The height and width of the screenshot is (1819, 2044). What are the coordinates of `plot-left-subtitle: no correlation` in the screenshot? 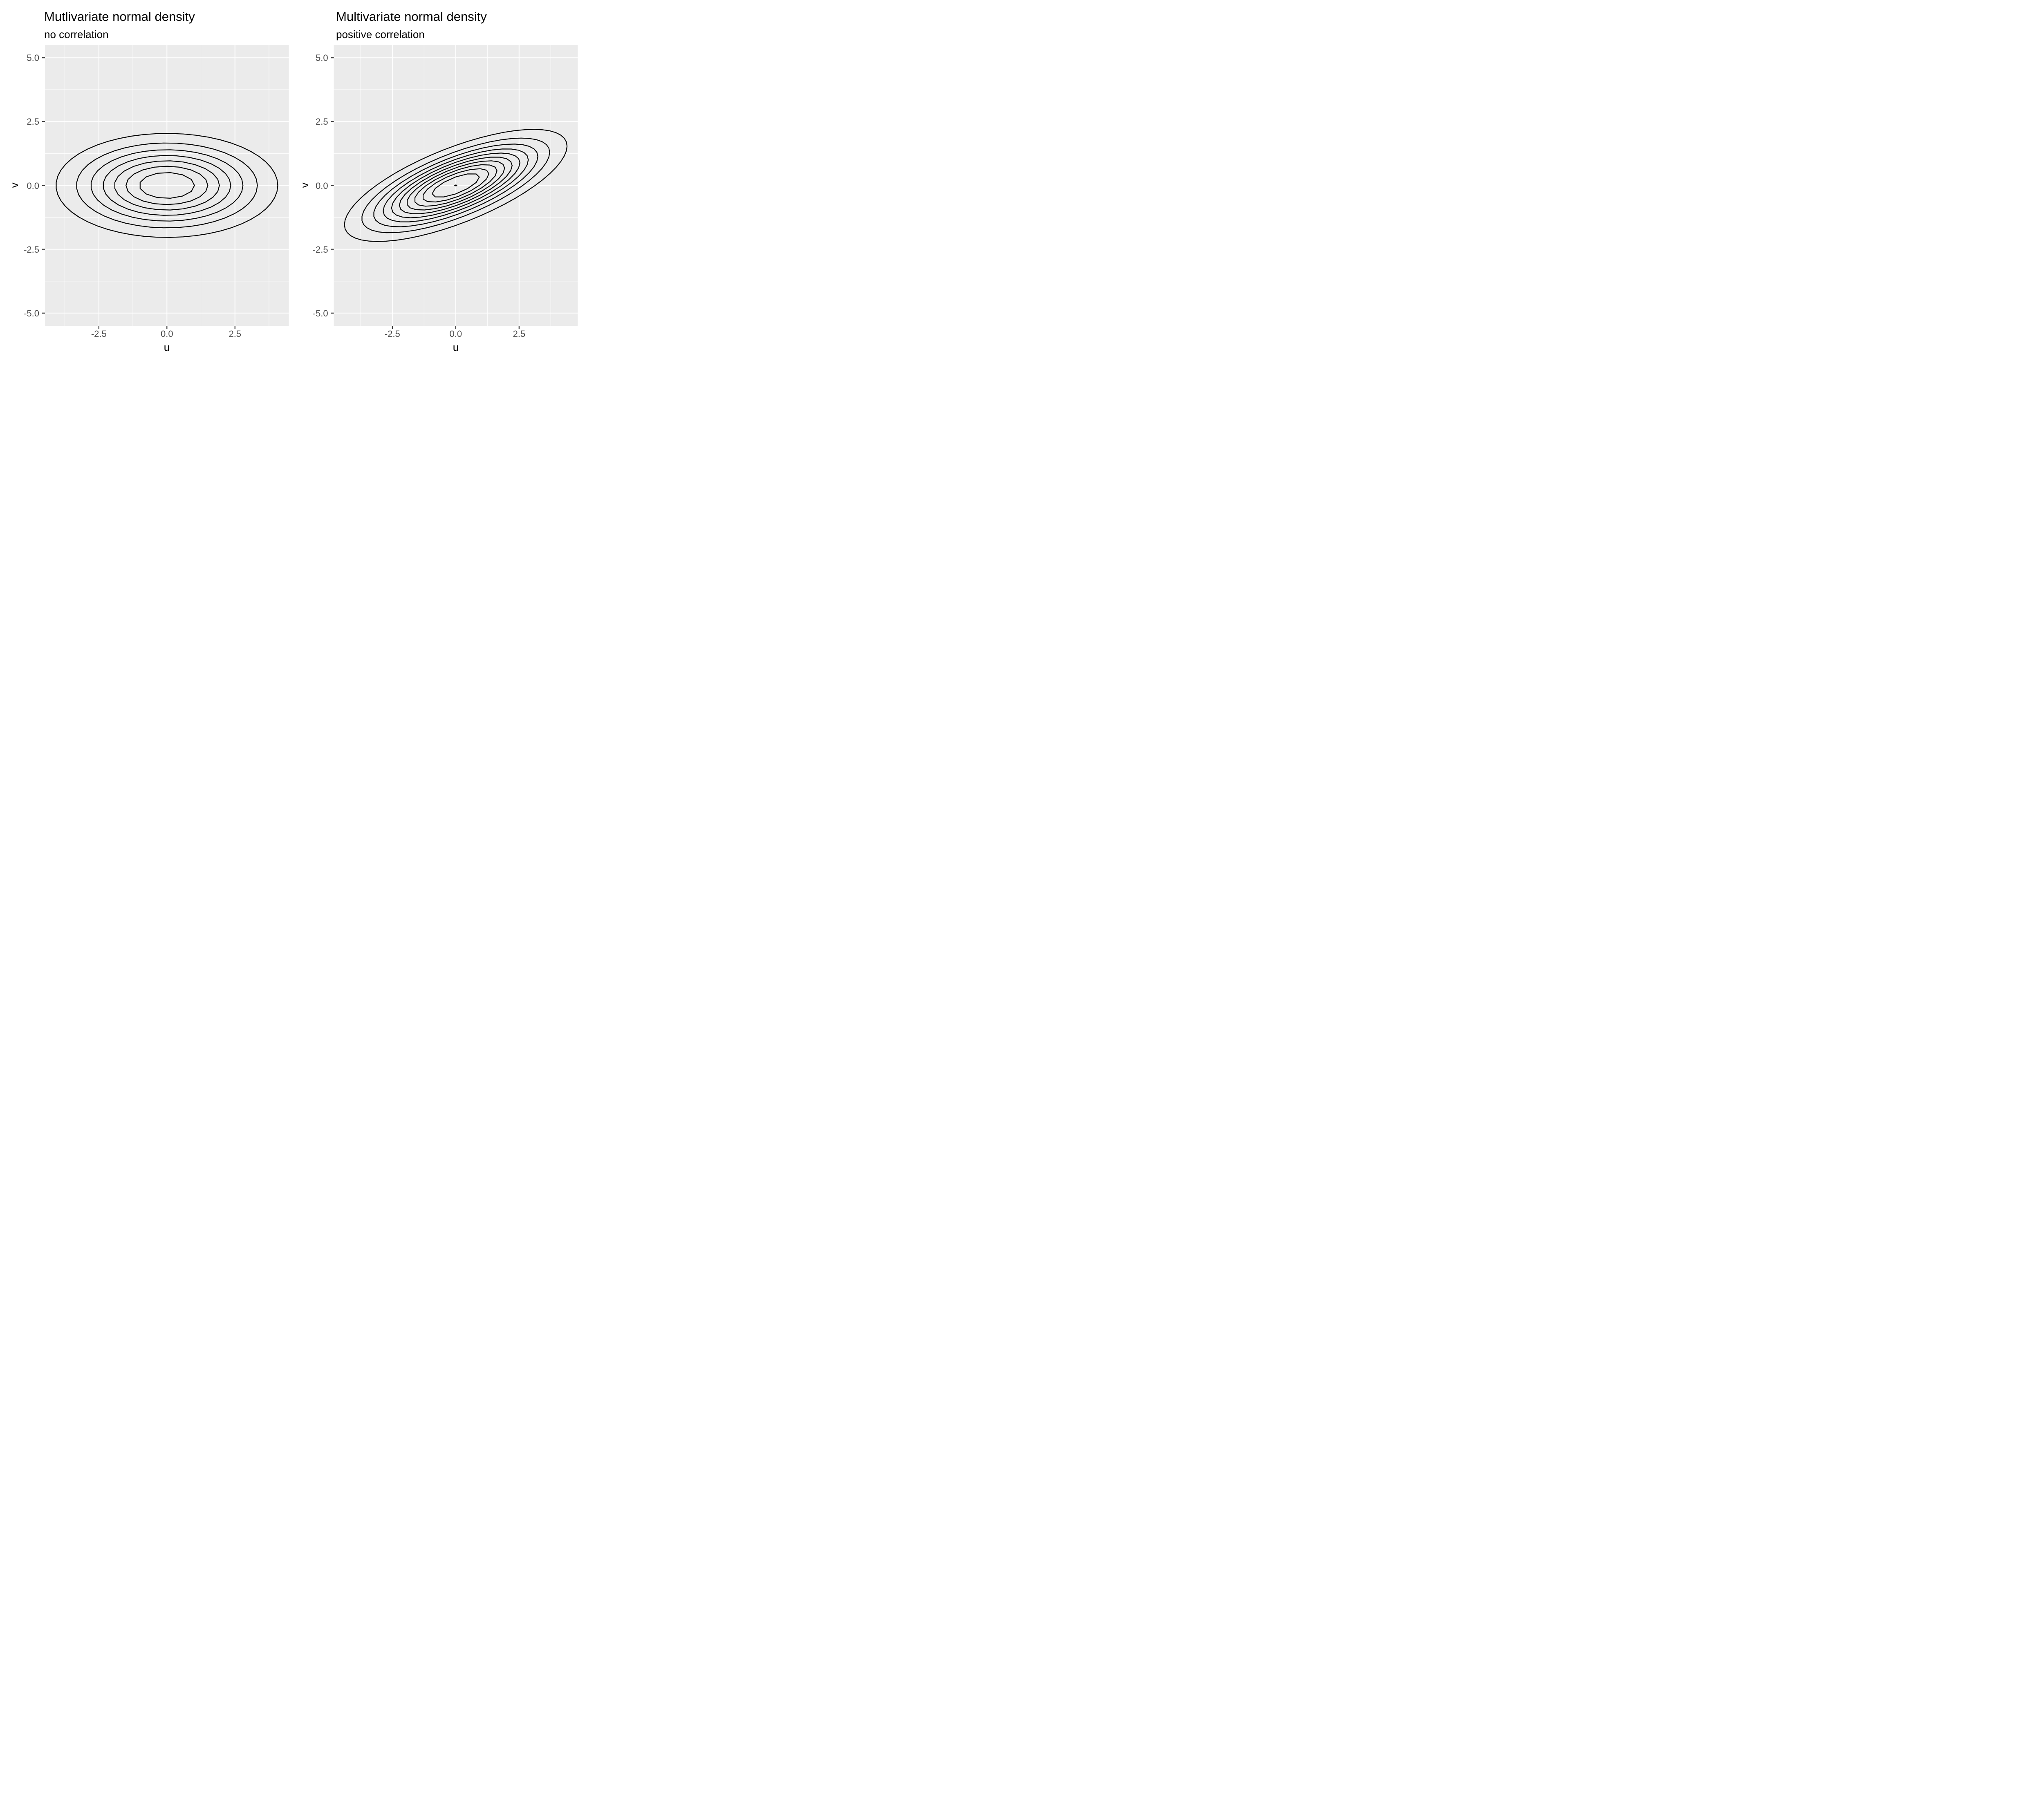 It's located at (77, 34).